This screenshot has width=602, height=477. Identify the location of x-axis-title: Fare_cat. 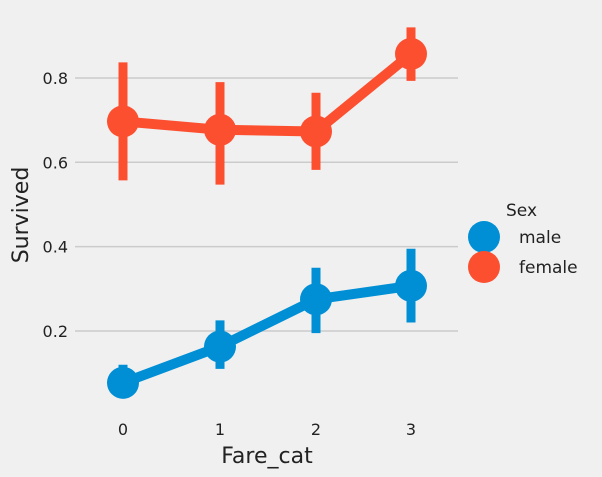
(267, 456).